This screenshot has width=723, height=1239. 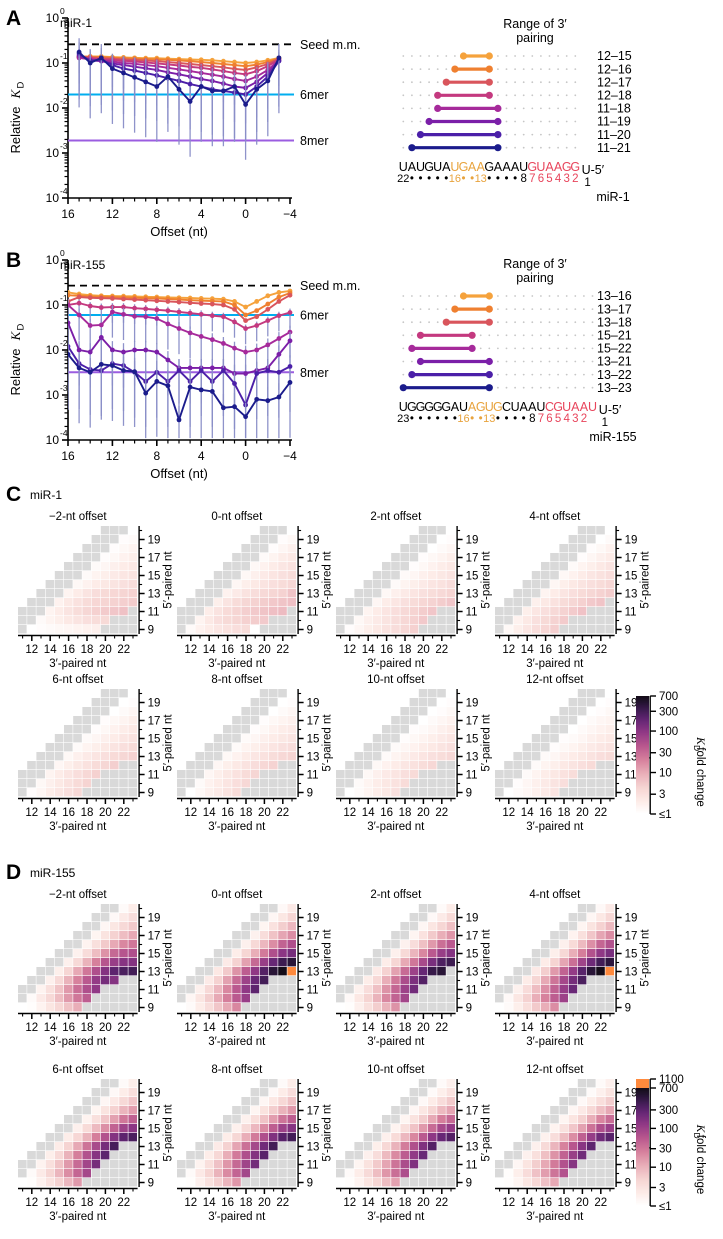 I want to click on legA-seq-nt: A, so click(x=549, y=167).